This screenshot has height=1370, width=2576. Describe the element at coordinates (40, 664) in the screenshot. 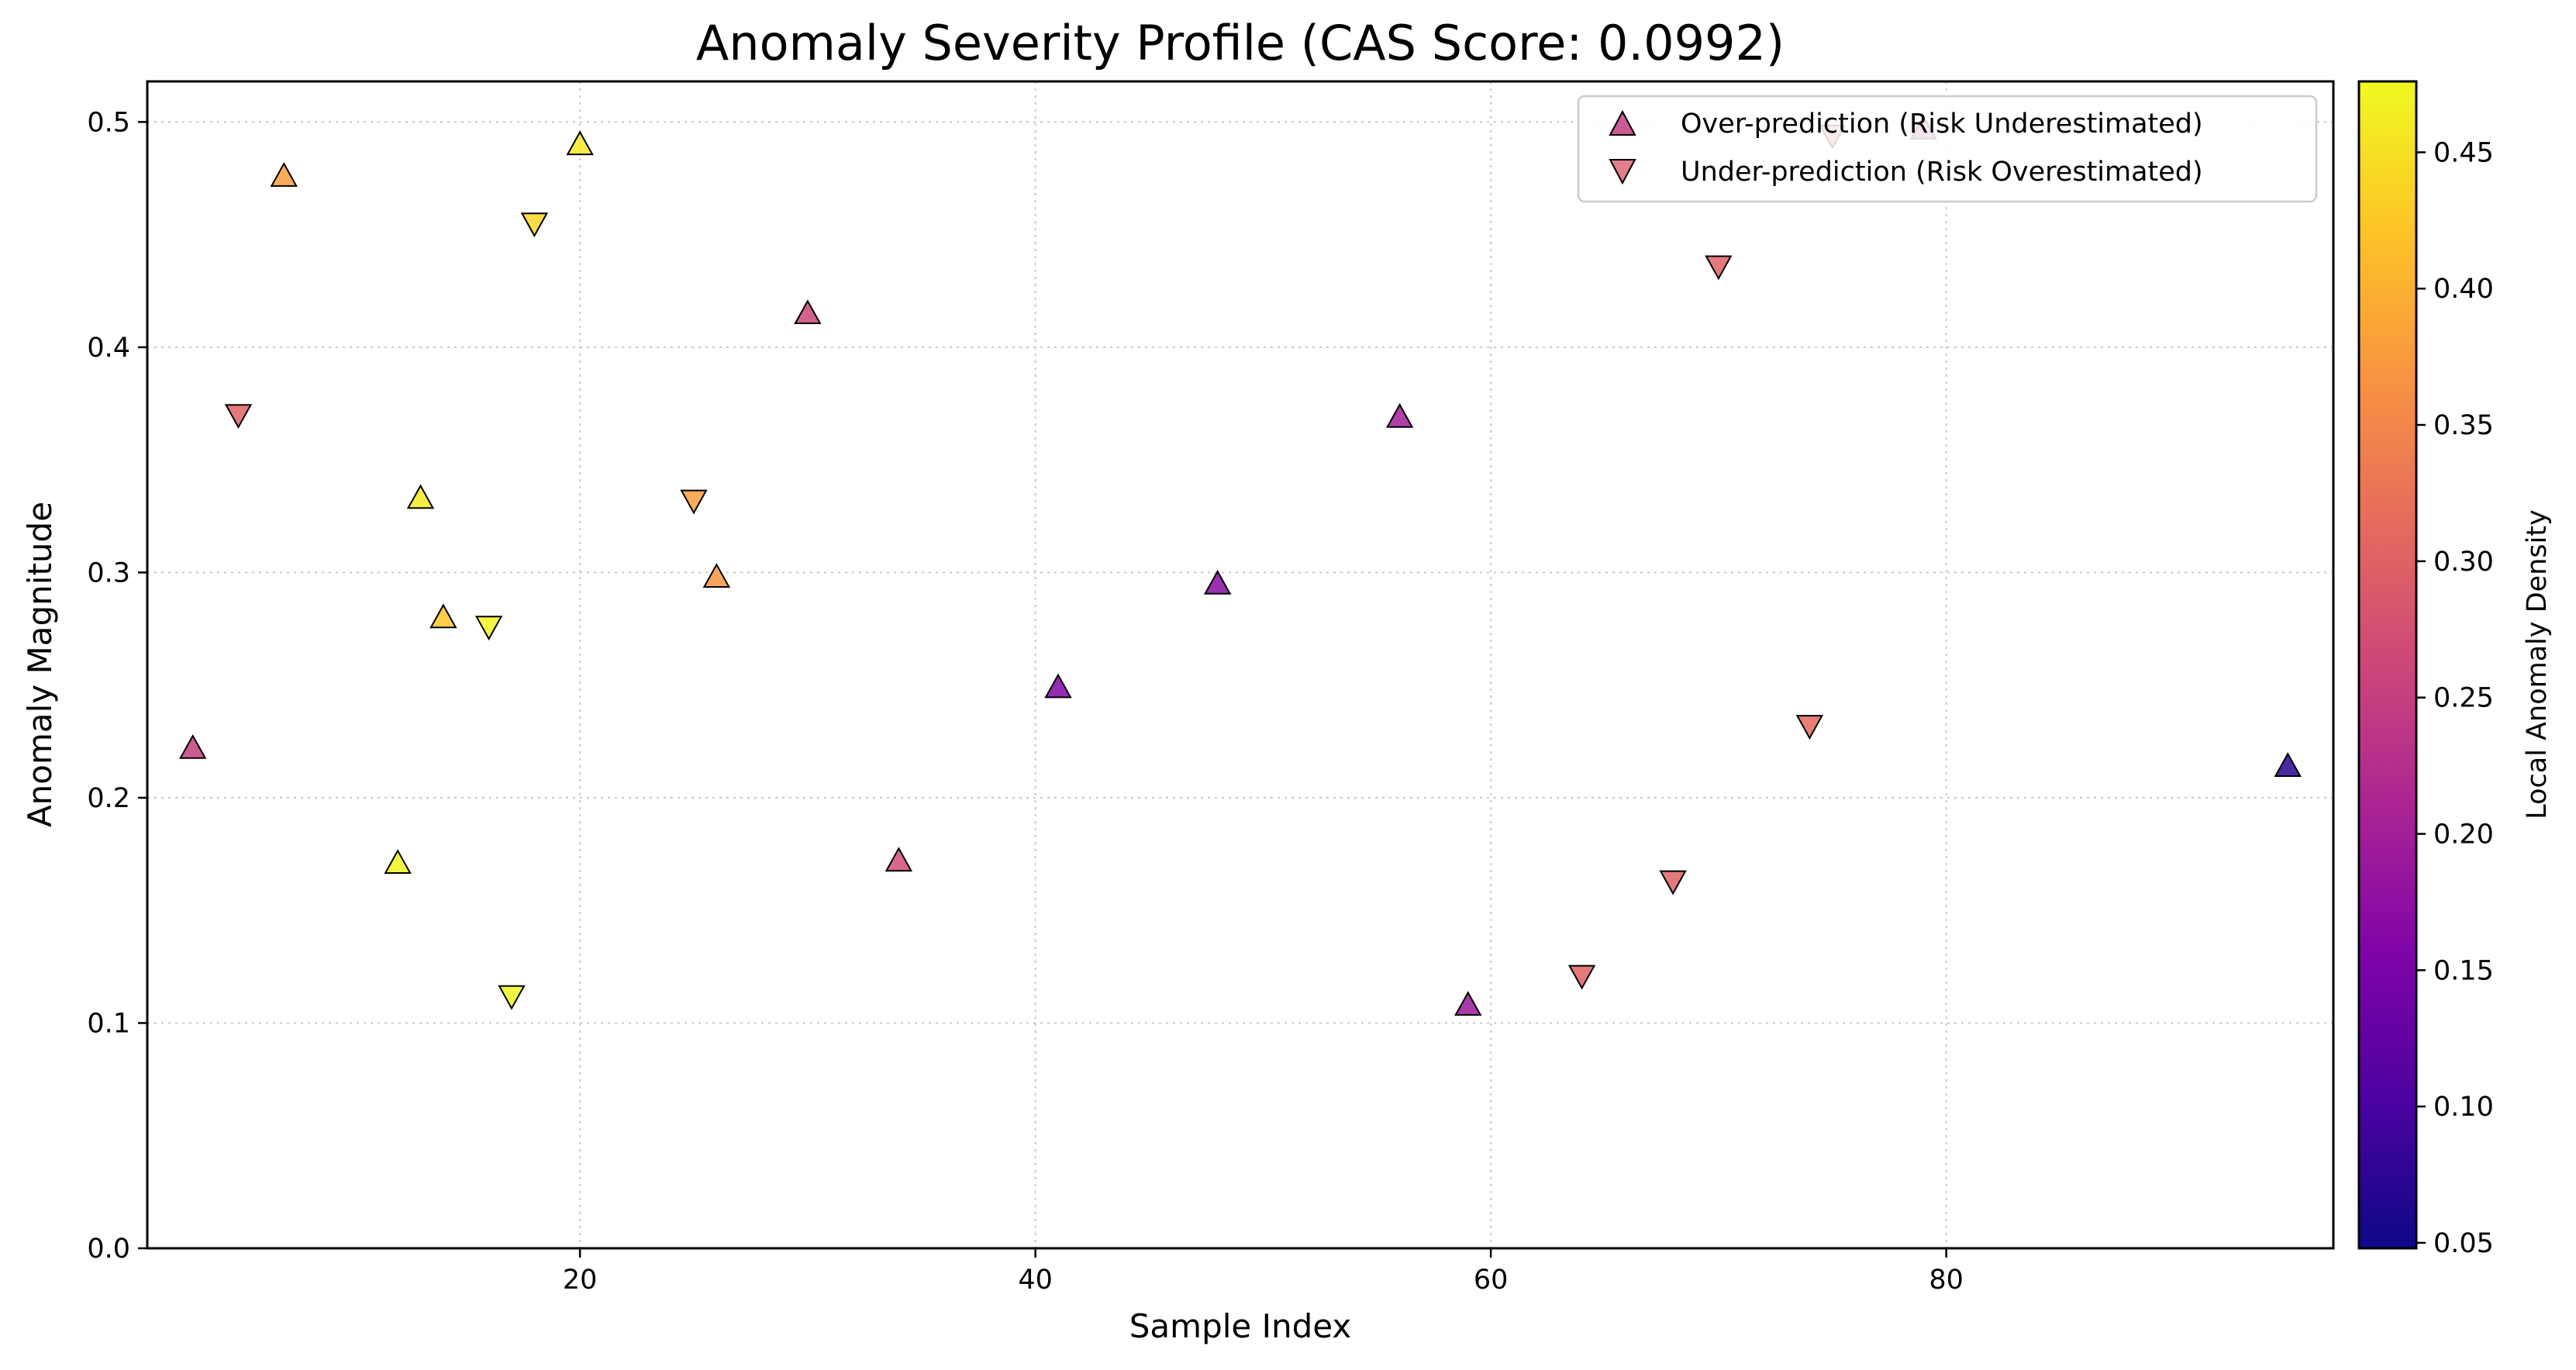

I see `y-axis-title: Anomaly Magnitude` at that location.